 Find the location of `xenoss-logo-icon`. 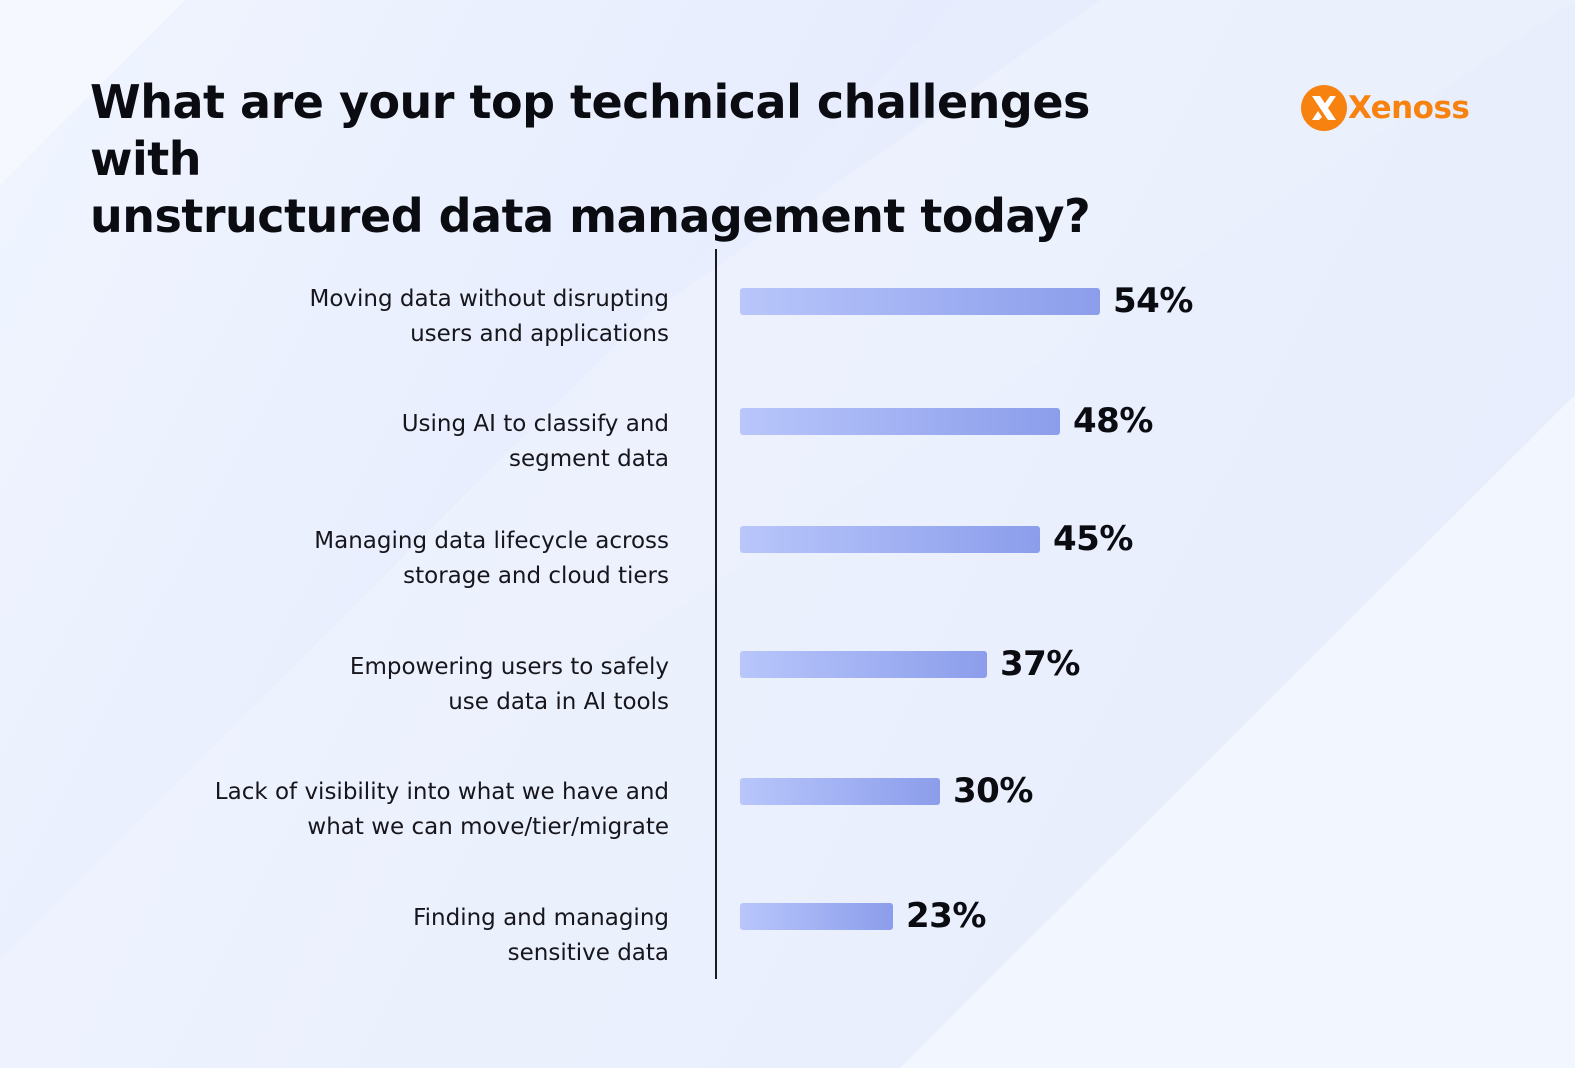

xenoss-logo-icon is located at coordinates (1324, 108).